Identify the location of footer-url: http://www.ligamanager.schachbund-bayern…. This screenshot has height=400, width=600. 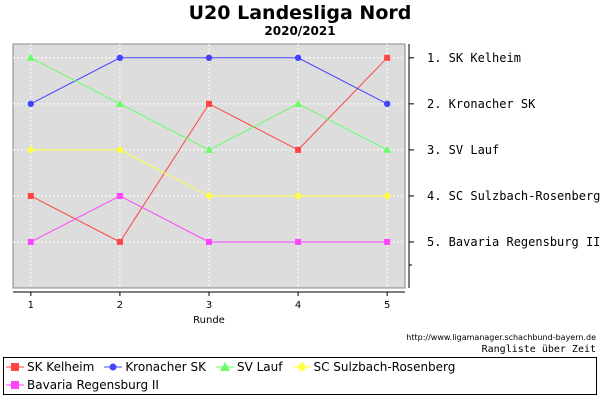
(501, 337).